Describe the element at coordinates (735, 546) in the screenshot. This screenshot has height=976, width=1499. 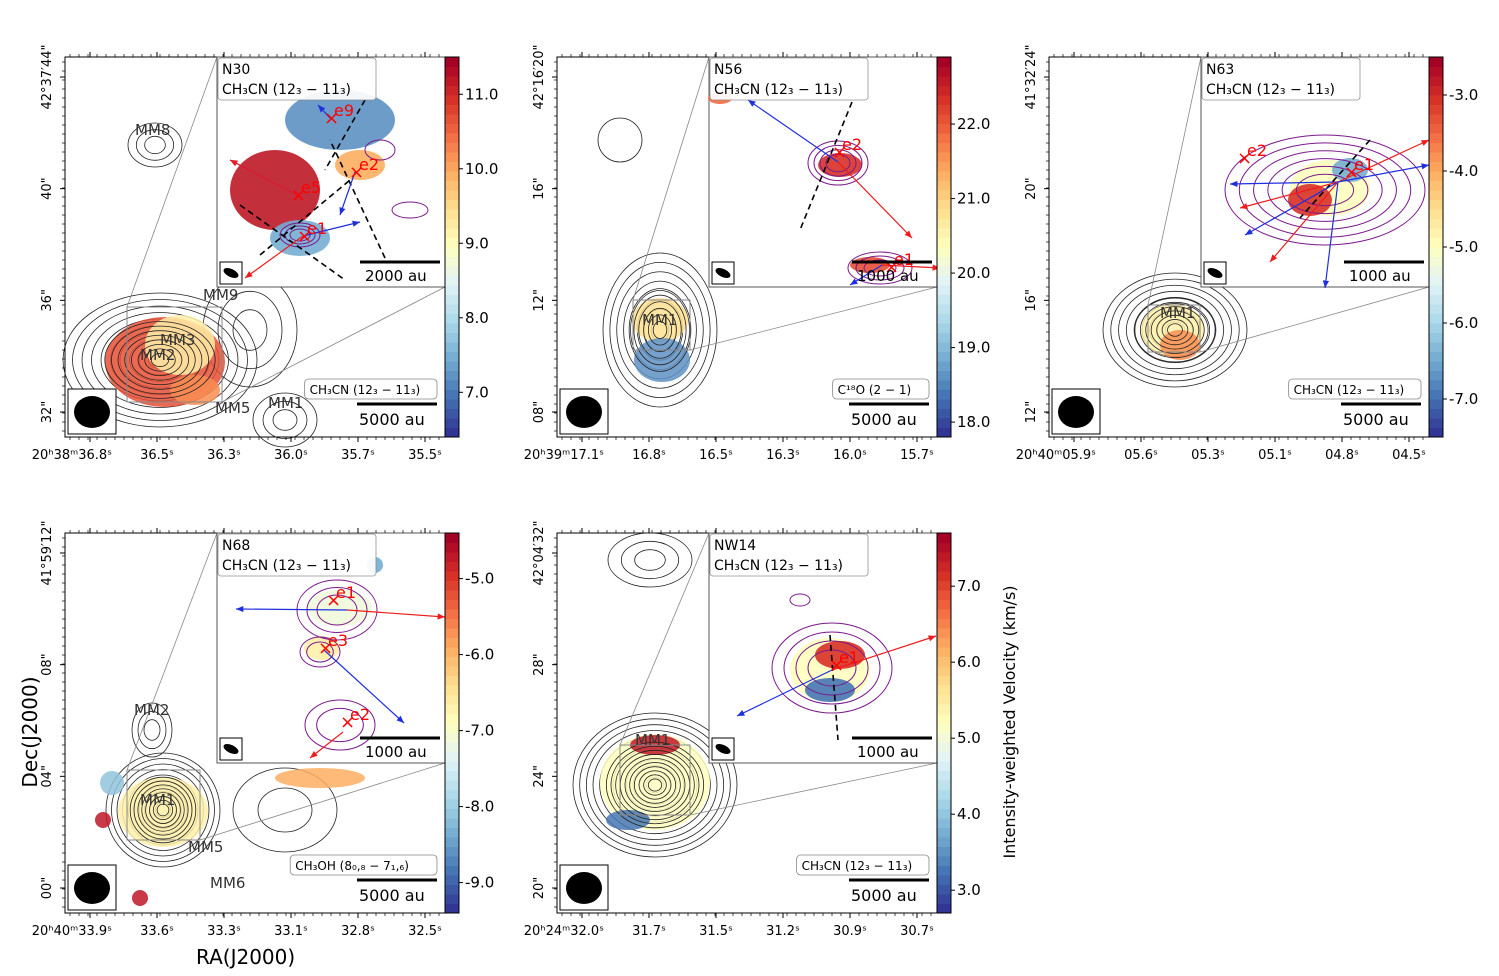
I see `inset-title: NW14` at that location.